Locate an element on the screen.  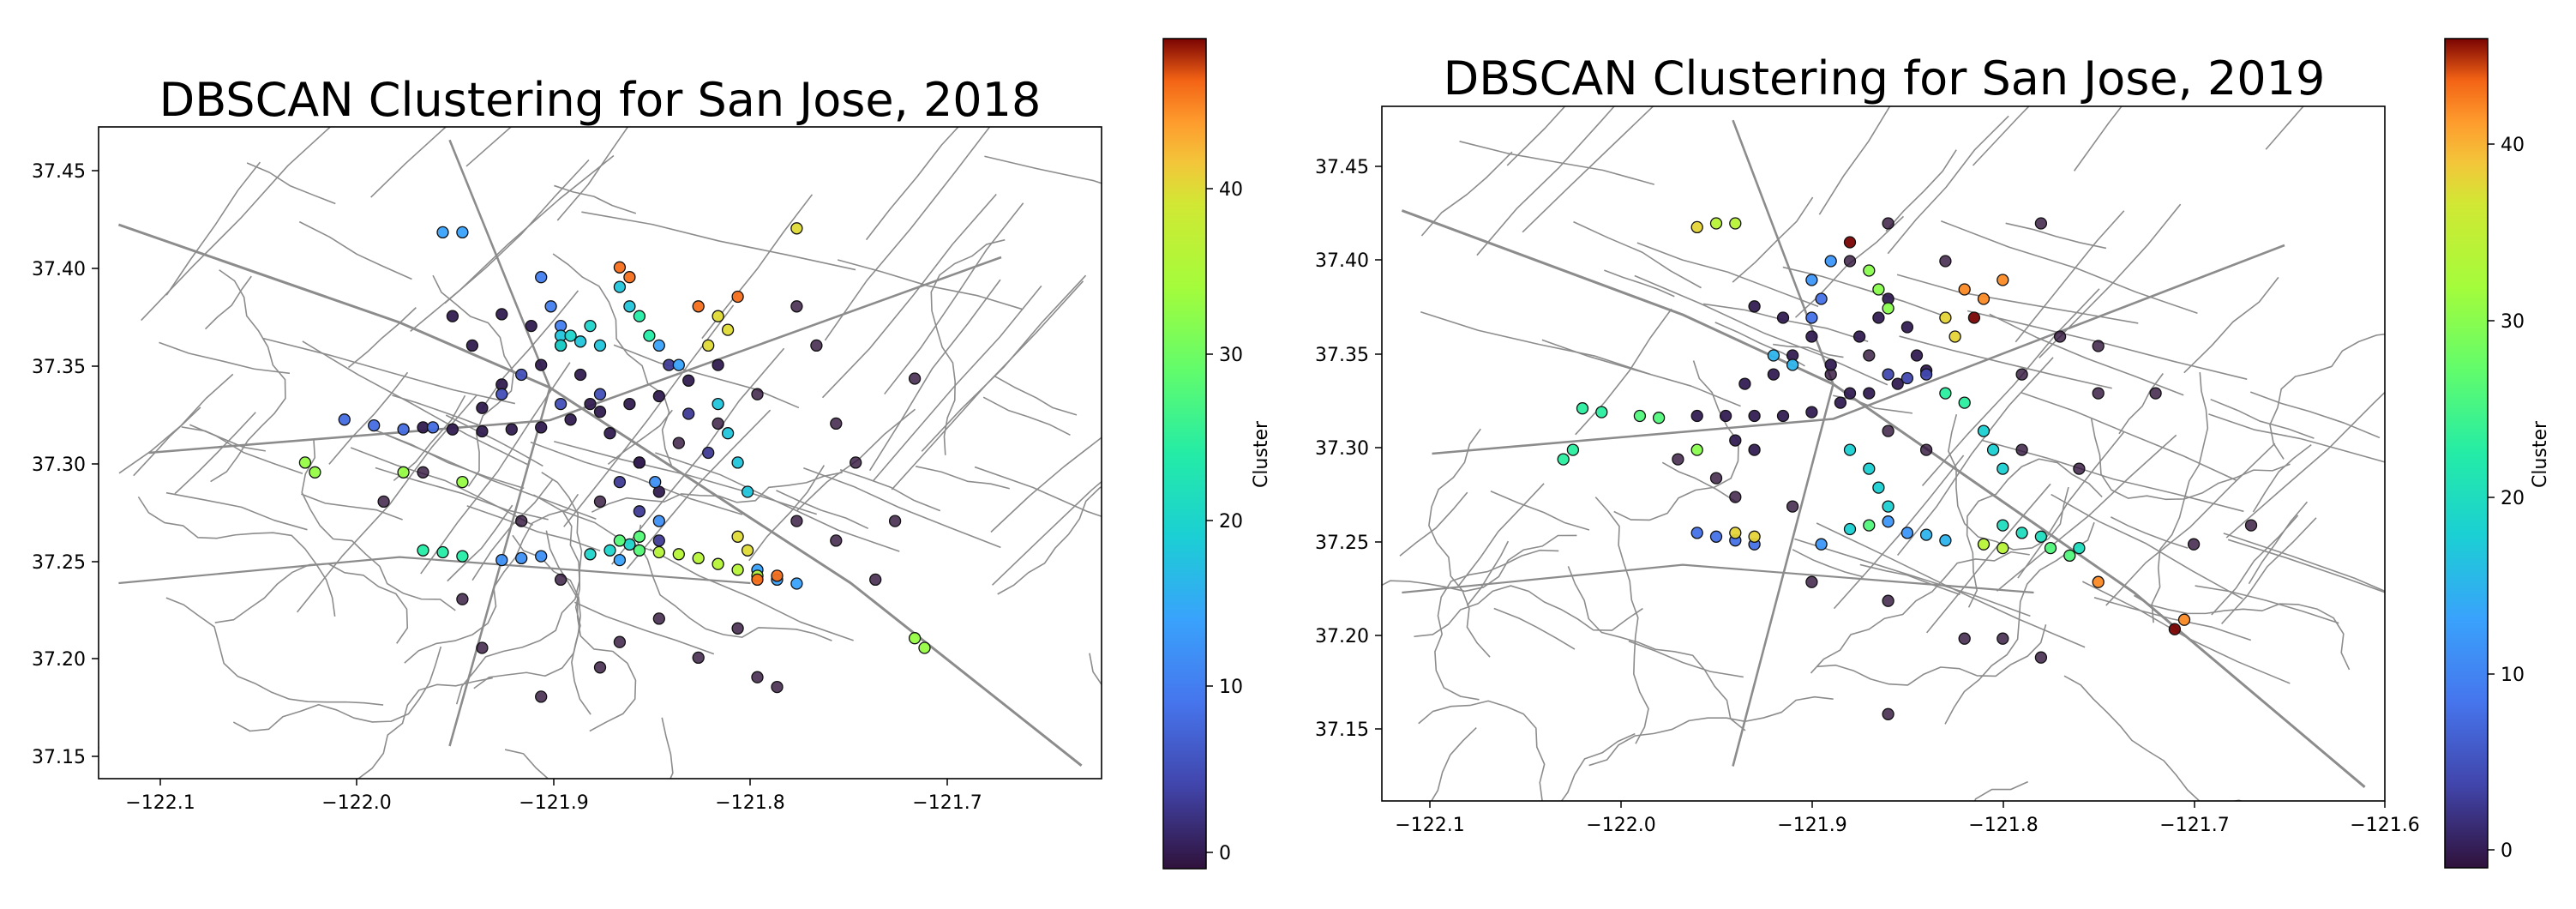
y-tick-label: 37.20 is located at coordinates (1342, 636).